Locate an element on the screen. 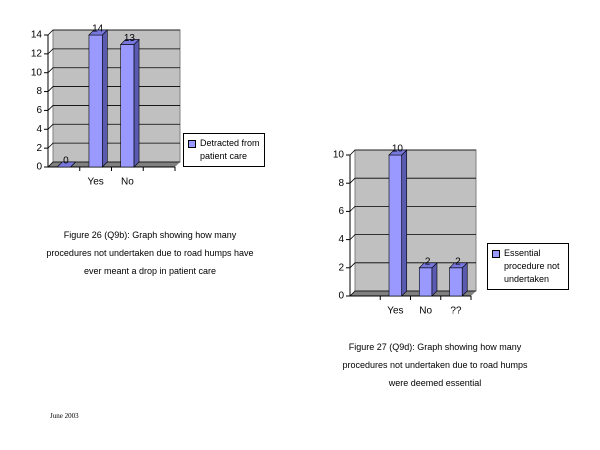 The image size is (600, 450). y-tick-label: 14 is located at coordinates (37, 35).